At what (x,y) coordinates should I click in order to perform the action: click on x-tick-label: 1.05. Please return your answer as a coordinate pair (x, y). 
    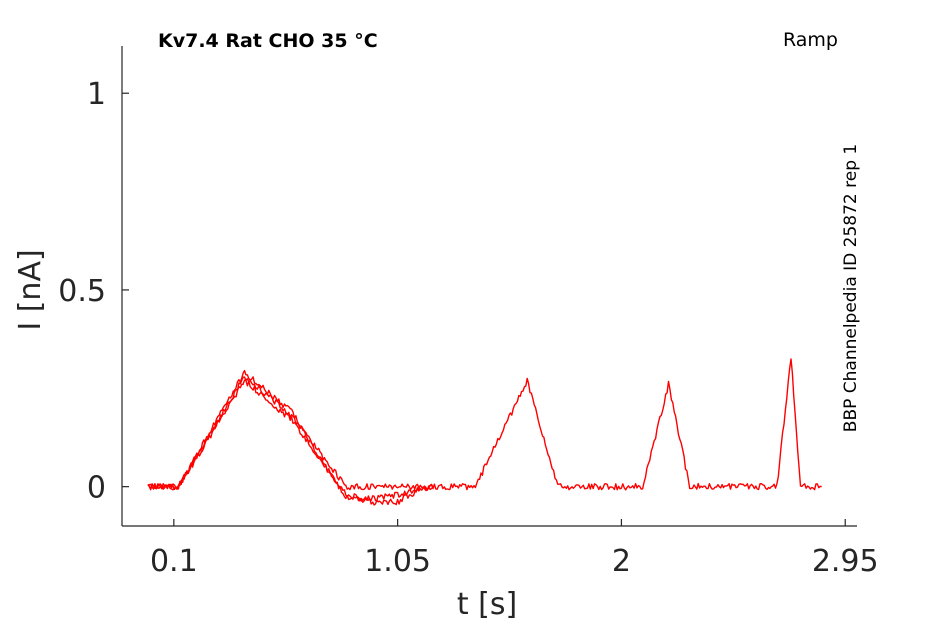
    Looking at the image, I should click on (397, 561).